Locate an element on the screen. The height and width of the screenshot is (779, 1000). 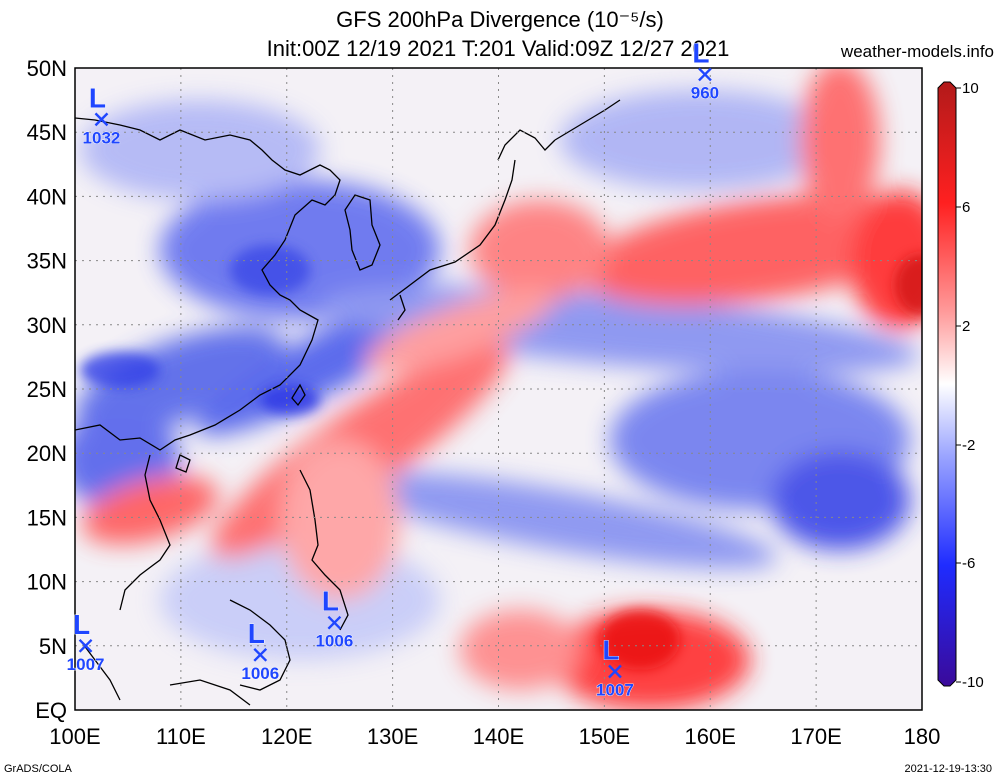
low-pressure-marker: L 960 is located at coordinates (704, 70).